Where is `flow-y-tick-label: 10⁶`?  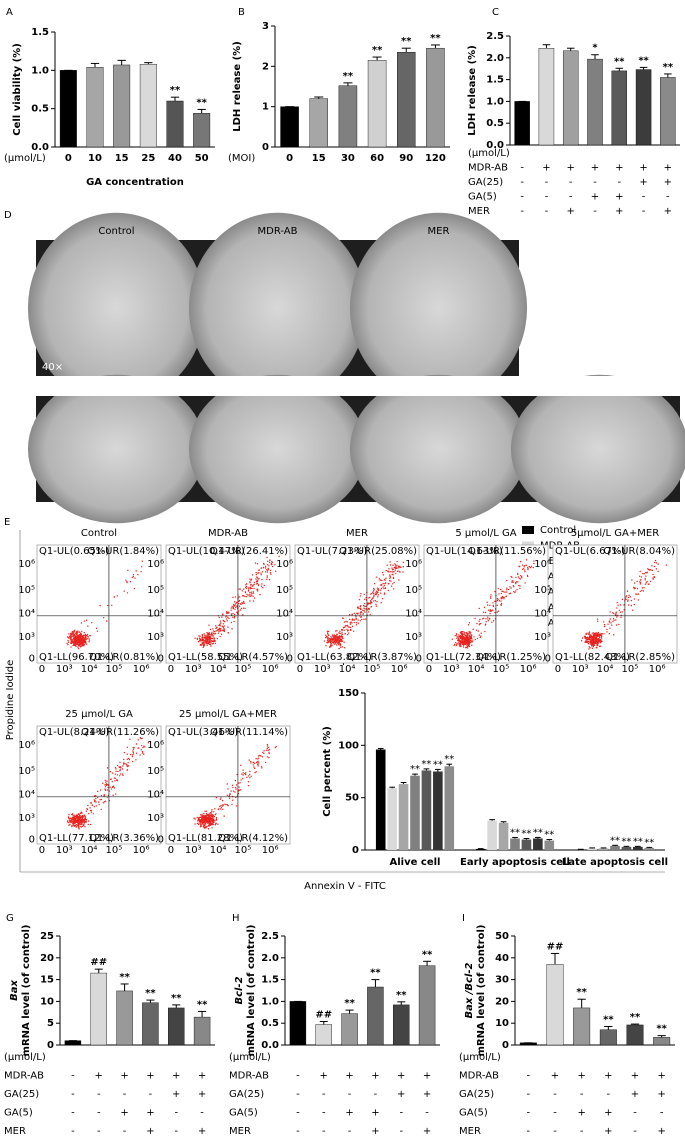 flow-y-tick-label: 10⁶ is located at coordinates (155, 564).